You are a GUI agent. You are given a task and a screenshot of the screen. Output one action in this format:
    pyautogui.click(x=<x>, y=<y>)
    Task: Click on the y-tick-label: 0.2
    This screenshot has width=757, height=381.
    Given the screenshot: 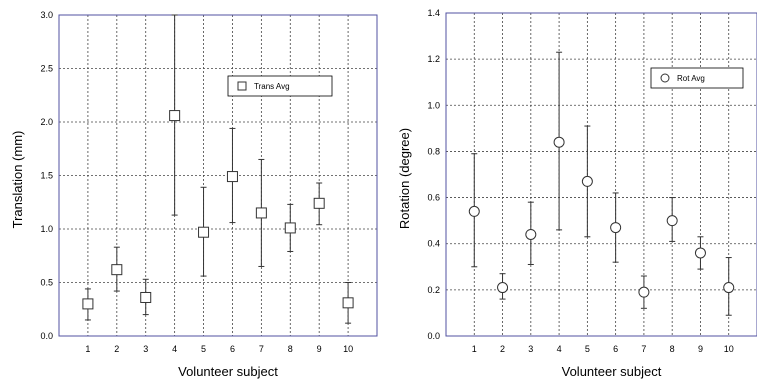 What is the action you would take?
    pyautogui.click(x=433, y=290)
    